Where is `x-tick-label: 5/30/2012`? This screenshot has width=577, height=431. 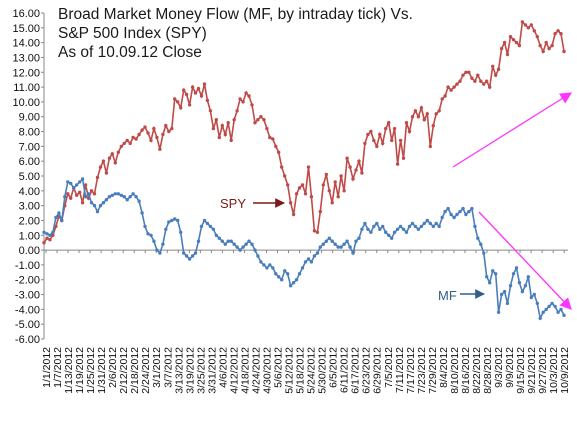
x-tick-label: 5/30/2012 is located at coordinates (323, 370).